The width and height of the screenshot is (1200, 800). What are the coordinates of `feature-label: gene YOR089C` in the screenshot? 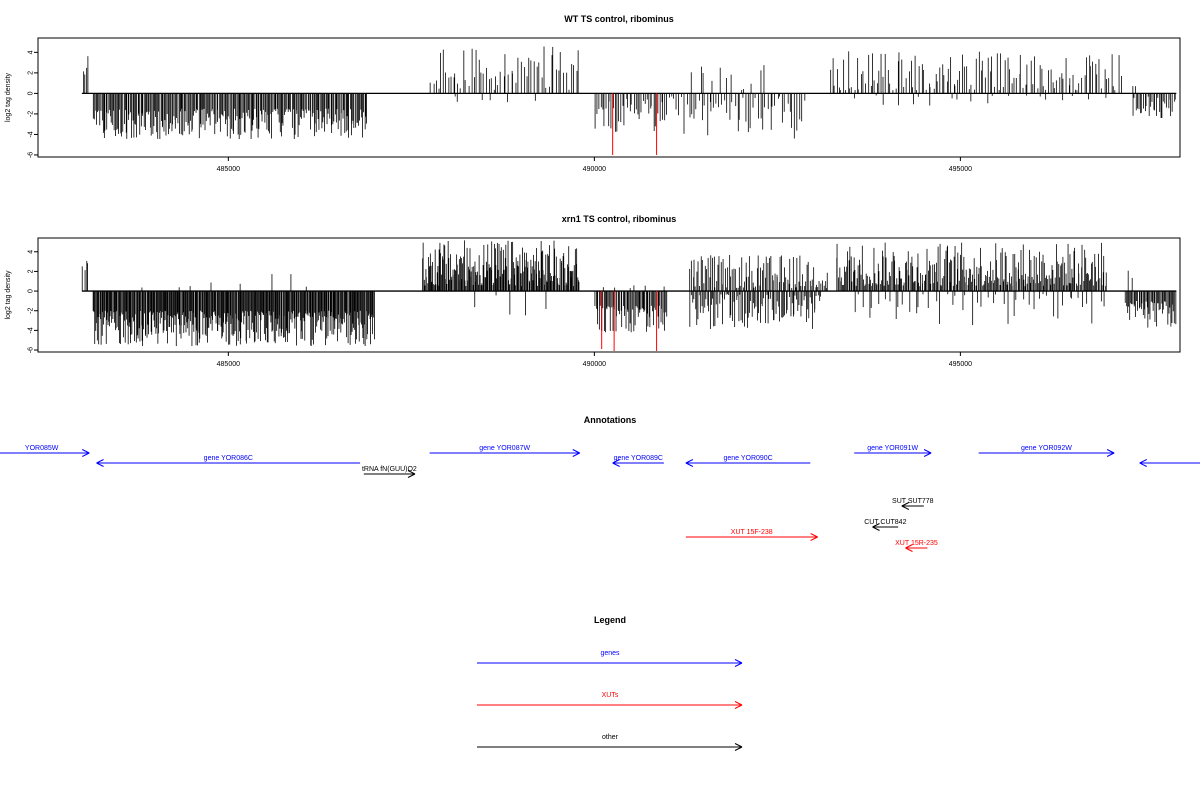 It's located at (638, 458).